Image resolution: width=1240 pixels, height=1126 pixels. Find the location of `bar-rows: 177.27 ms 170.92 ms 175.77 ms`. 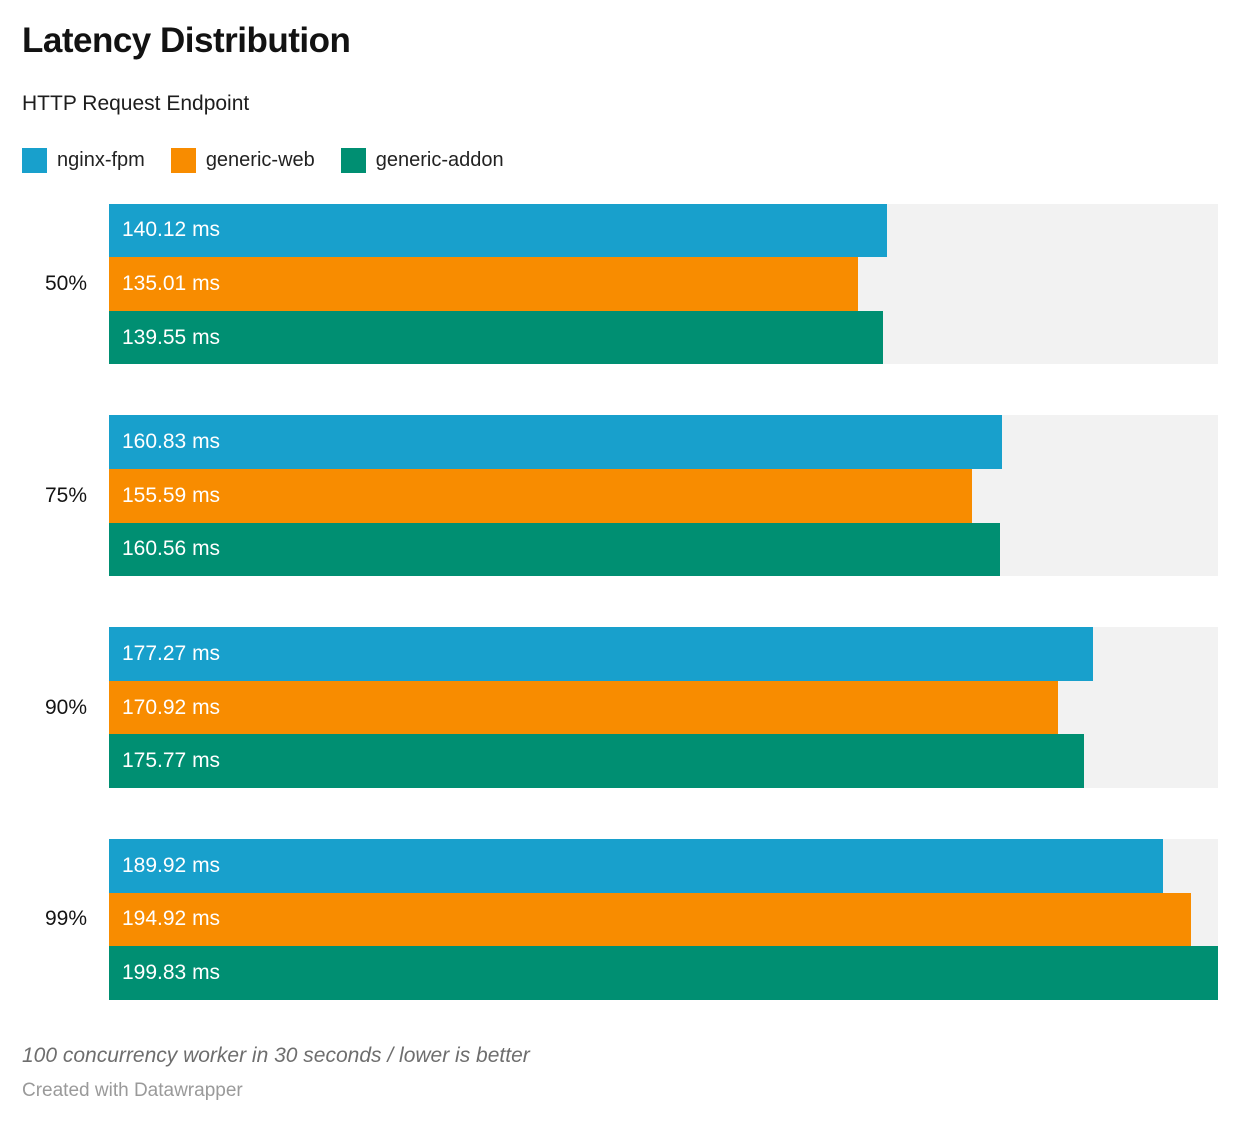

bar-rows: 177.27 ms 170.92 ms 175.77 ms is located at coordinates (663, 708).